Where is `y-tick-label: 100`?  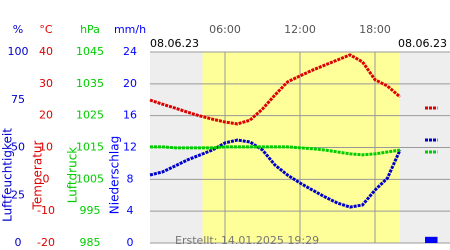
y-tick-label: 100 is located at coordinates (18, 51).